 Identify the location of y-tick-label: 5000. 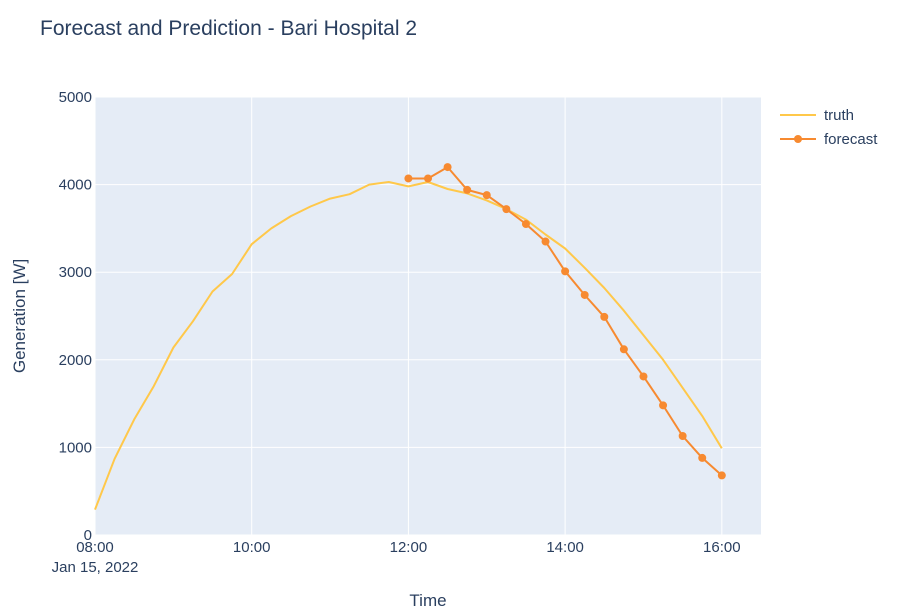
(75, 97).